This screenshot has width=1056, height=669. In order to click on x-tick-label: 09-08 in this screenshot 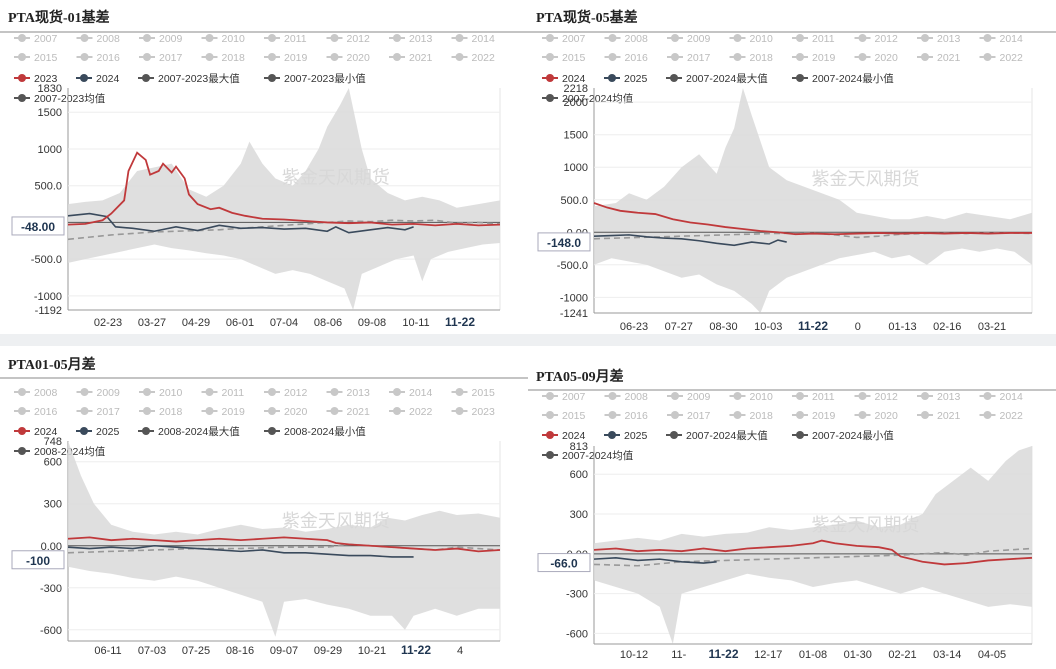, I will do `click(372, 323)`.